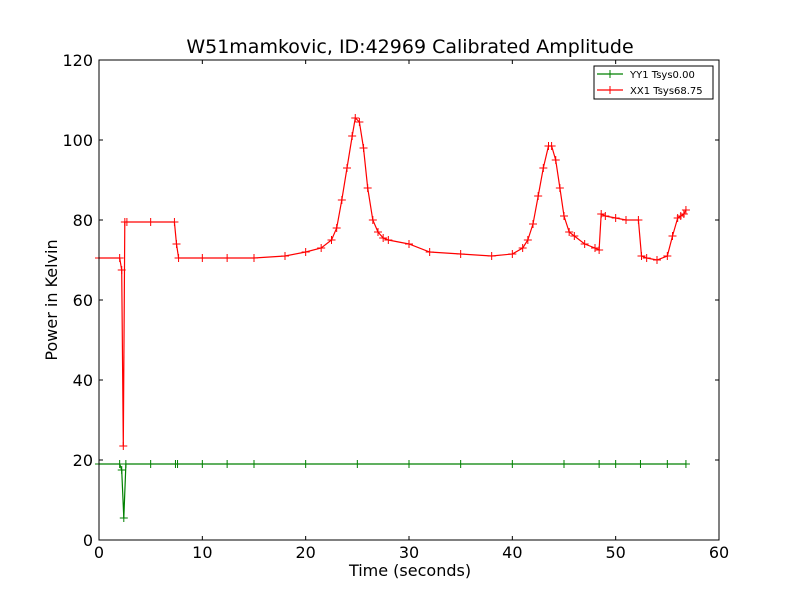  What do you see at coordinates (392, 491) in the screenshot?
I see `series-line-yy1` at bounding box center [392, 491].